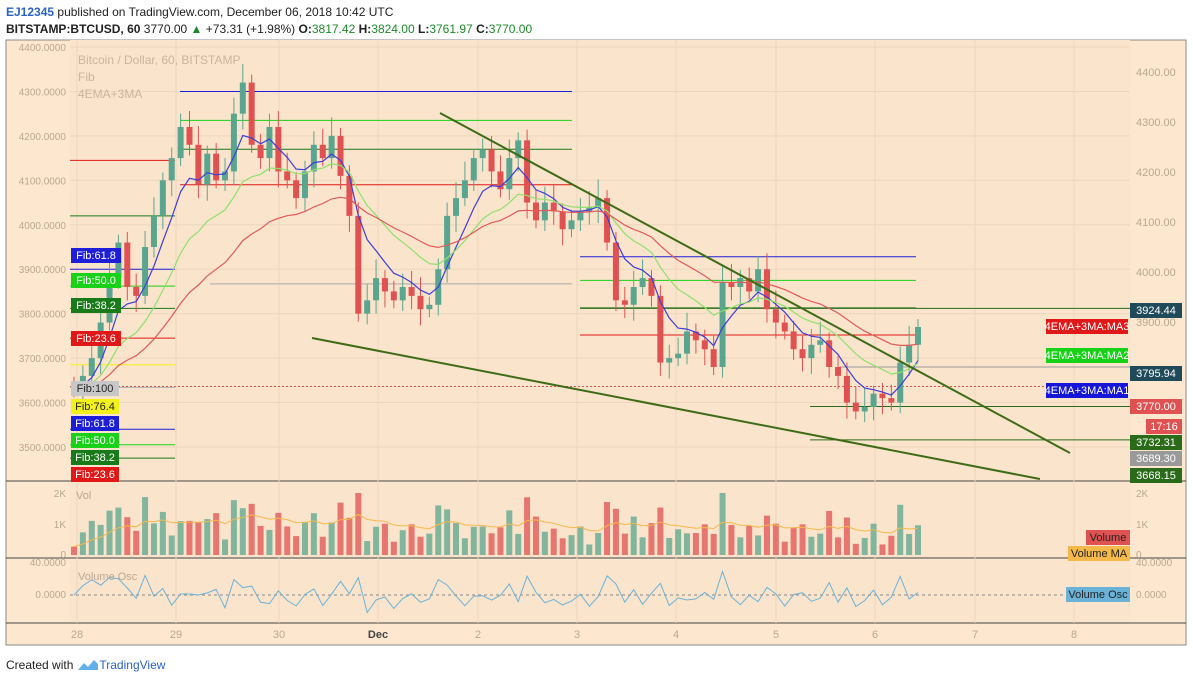  Describe the element at coordinates (1139, 555) in the screenshot. I see `volume-right-axis-tick: 0` at that location.